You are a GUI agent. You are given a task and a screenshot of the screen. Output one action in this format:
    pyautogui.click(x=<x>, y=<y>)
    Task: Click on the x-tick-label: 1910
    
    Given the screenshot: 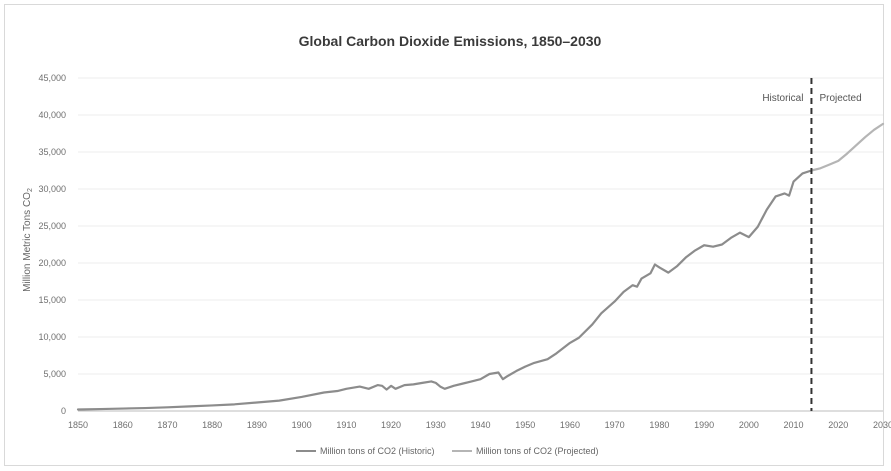 What is the action you would take?
    pyautogui.click(x=346, y=425)
    